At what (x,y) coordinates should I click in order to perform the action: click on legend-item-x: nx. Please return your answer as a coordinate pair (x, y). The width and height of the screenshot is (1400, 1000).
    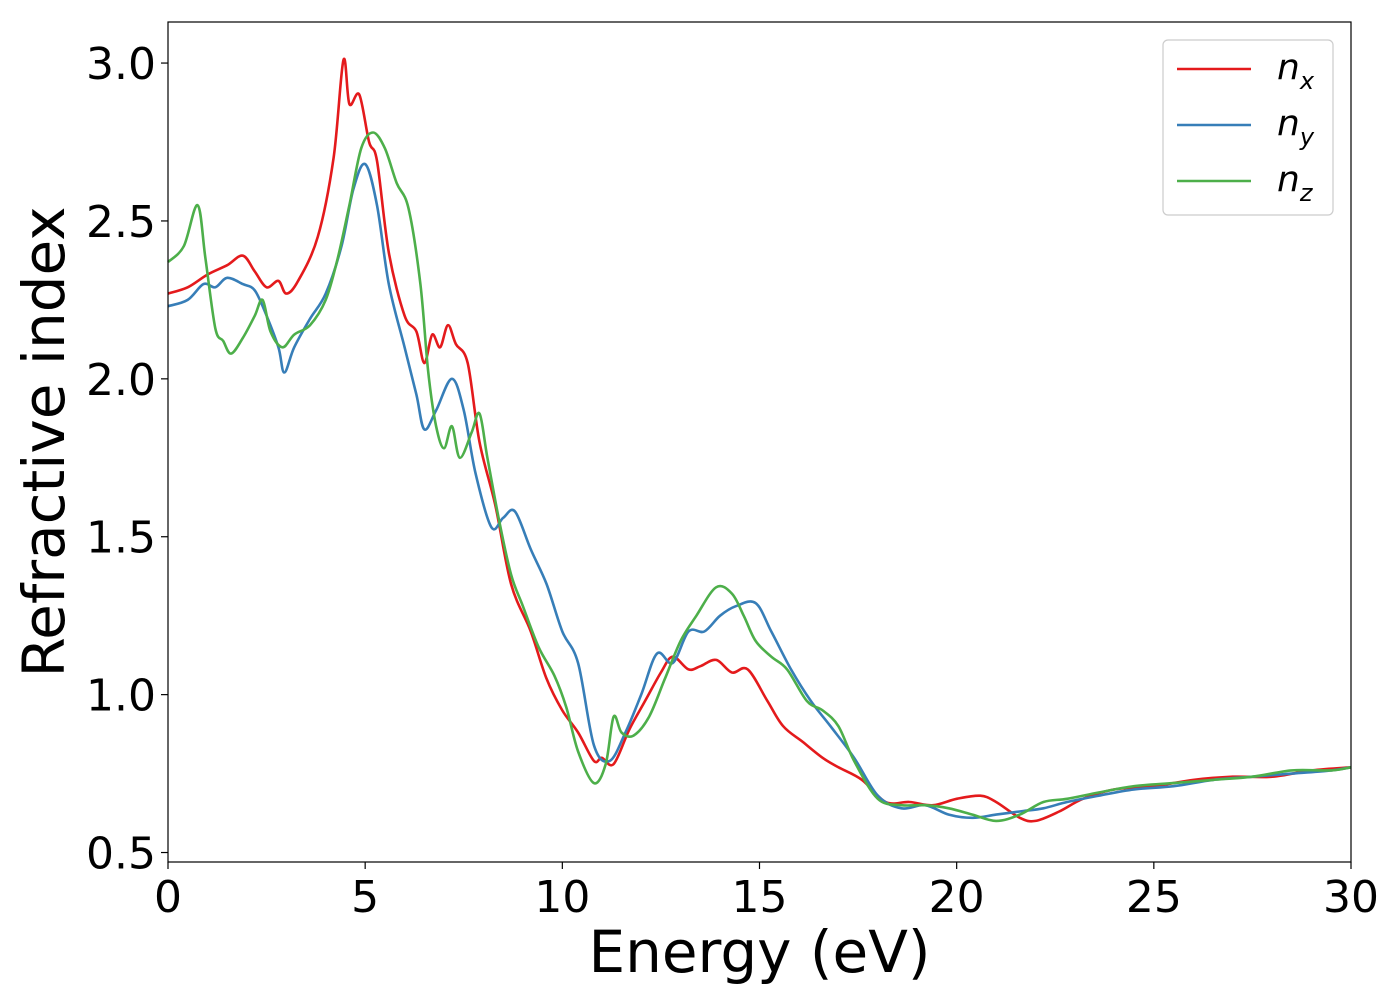
    Looking at the image, I should click on (1246, 71).